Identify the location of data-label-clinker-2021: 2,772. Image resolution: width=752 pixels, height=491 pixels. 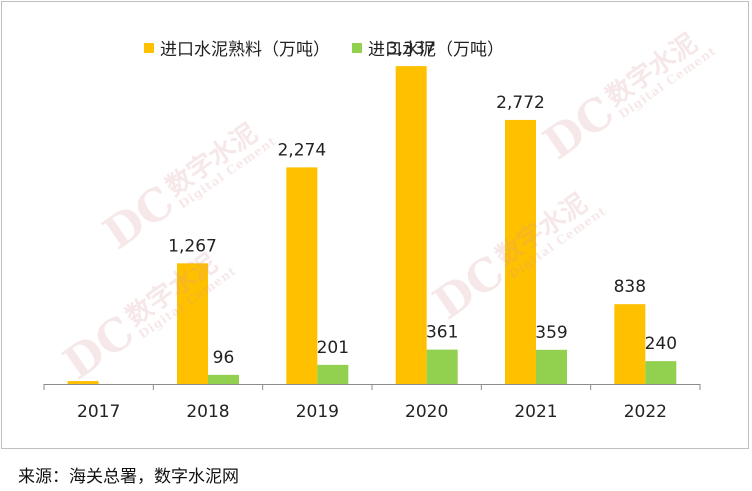
(520, 103).